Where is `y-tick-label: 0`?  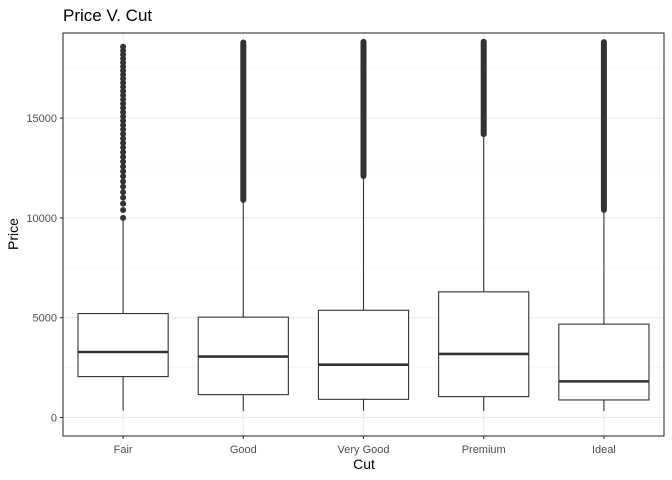
y-tick-label: 0 is located at coordinates (54, 418).